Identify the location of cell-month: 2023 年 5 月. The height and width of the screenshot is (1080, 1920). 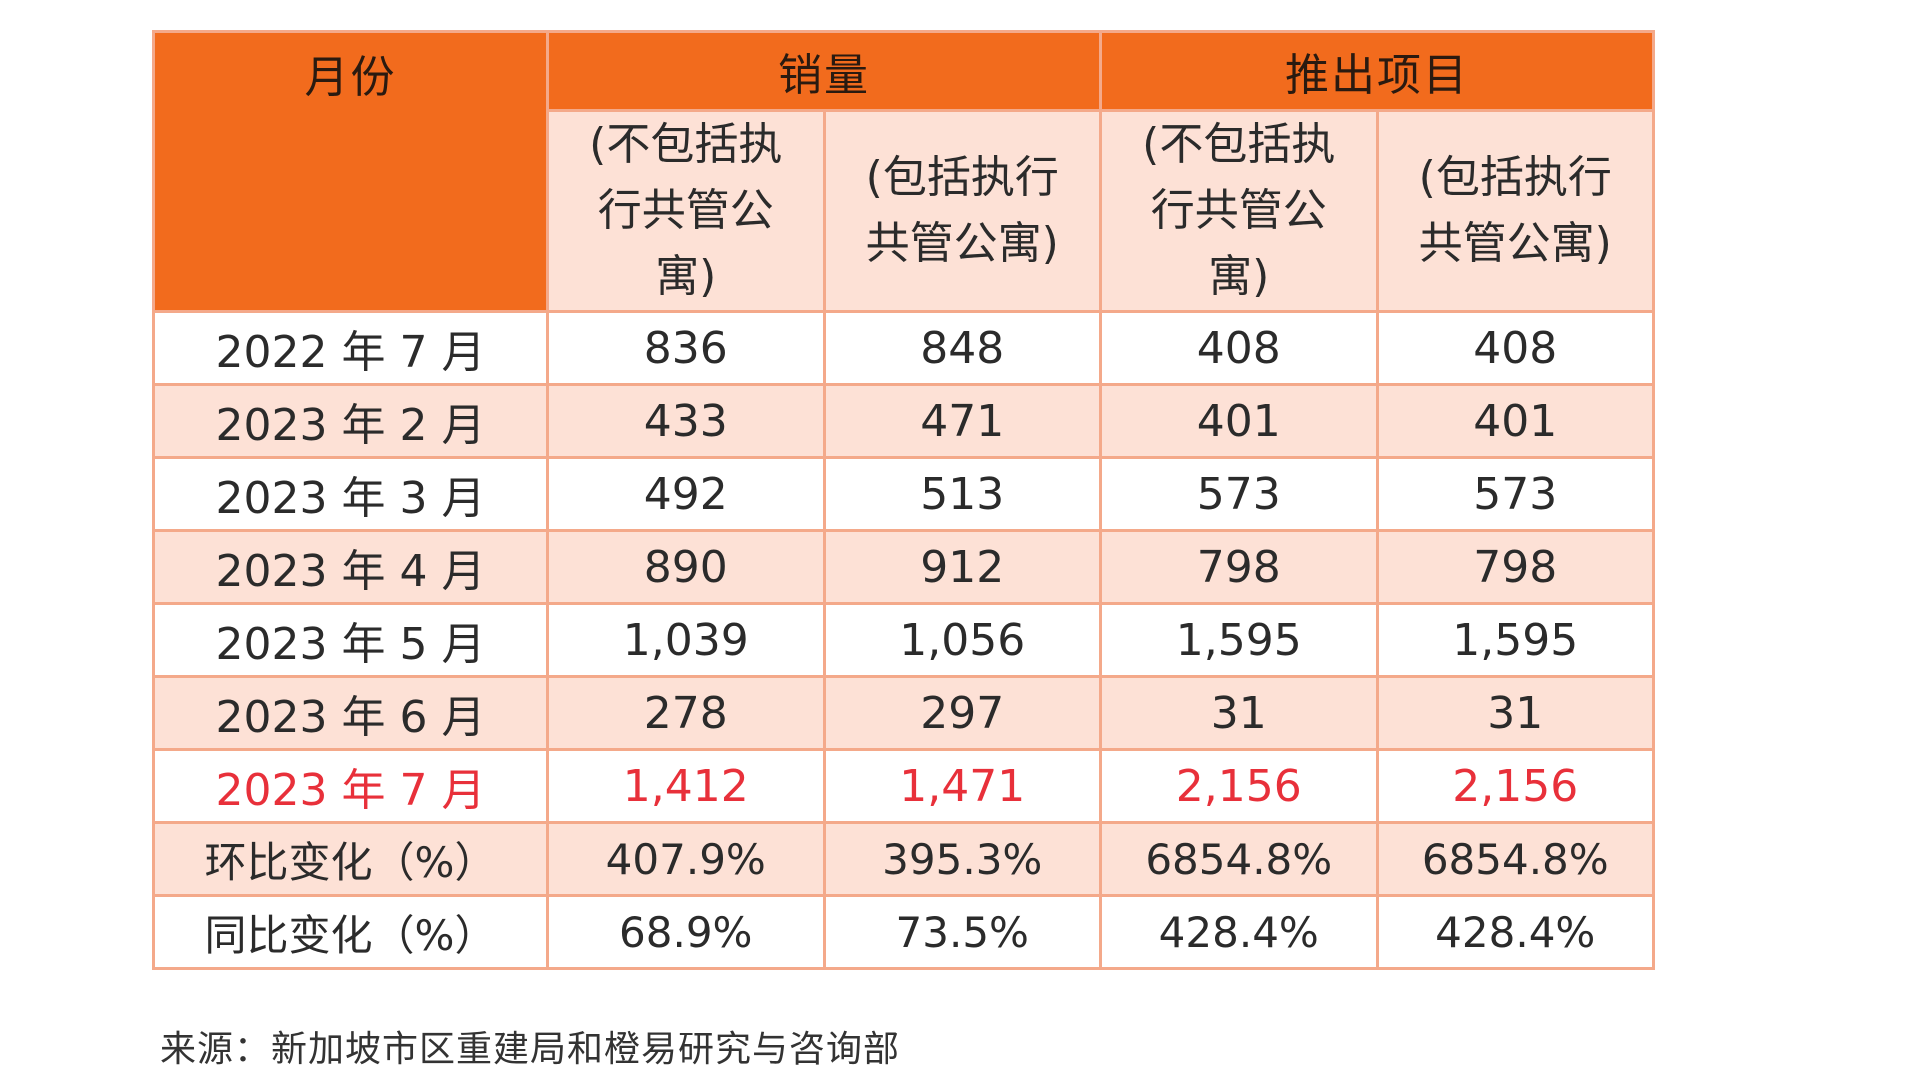
(350, 640).